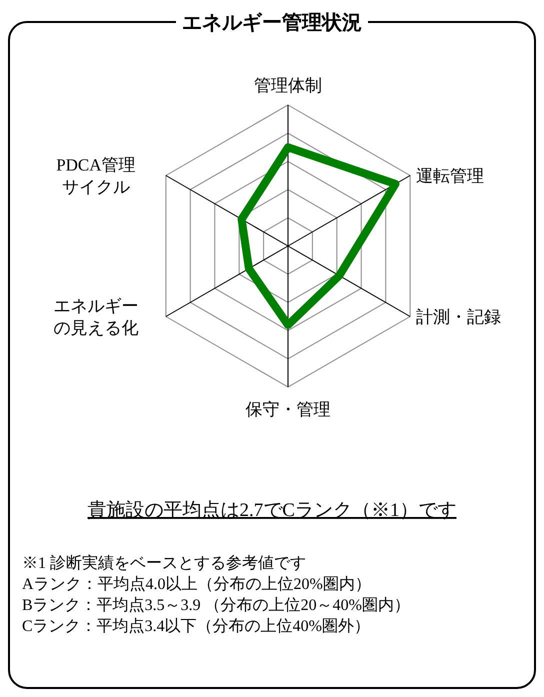 This screenshot has height=697, width=544. Describe the element at coordinates (216, 605) in the screenshot. I see `text: Bランク：平均点3.5～3.9 （分布の上位20～40%圏内）` at that location.